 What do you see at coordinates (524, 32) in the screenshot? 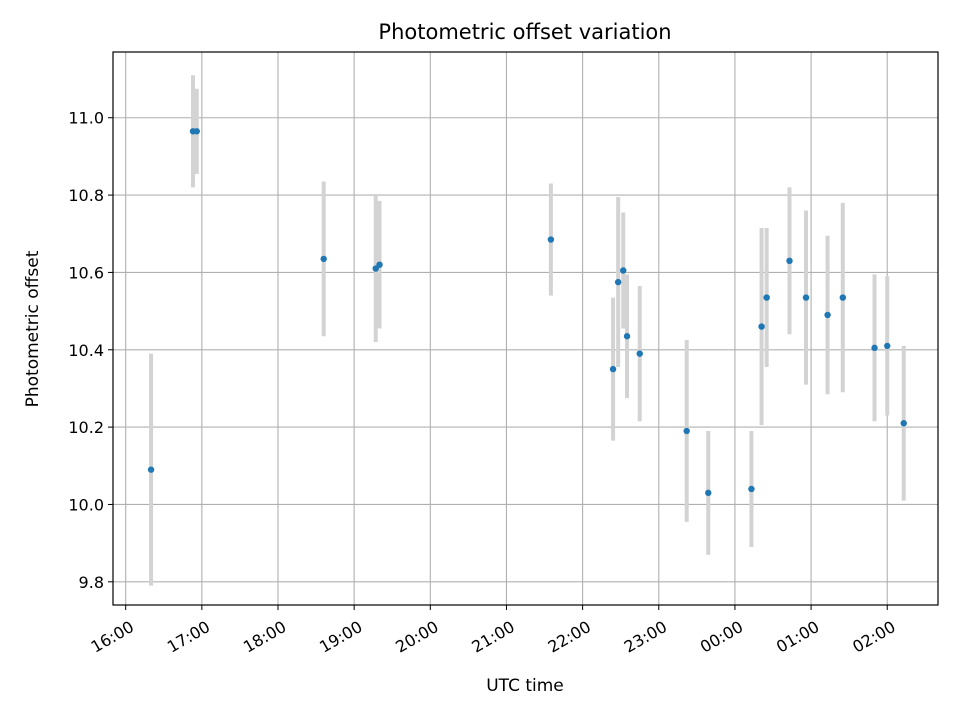
I see `chart-title: Photometric offset variation` at bounding box center [524, 32].